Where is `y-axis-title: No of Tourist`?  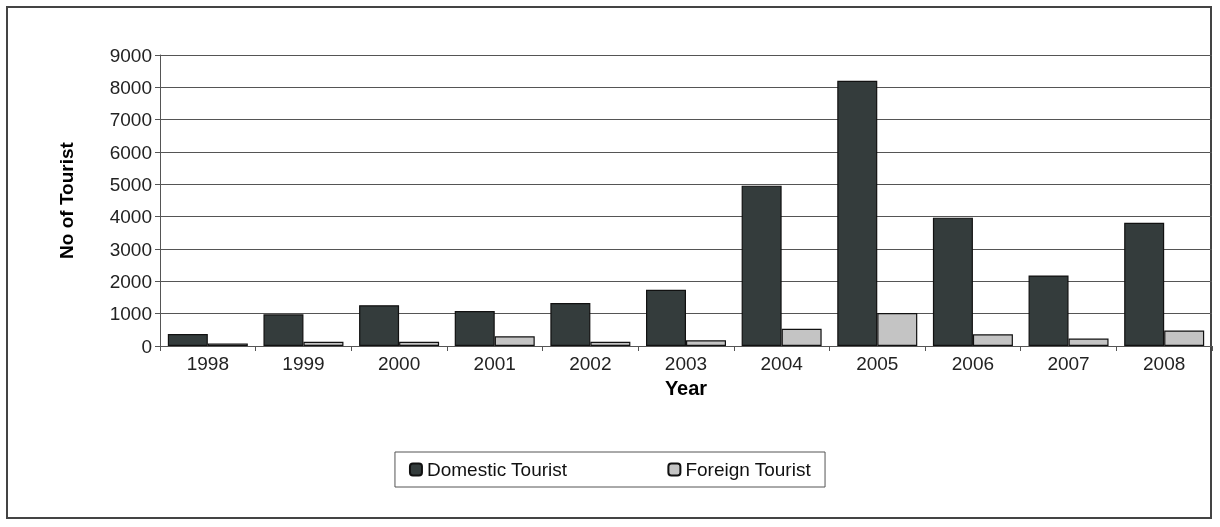 y-axis-title: No of Tourist is located at coordinates (66, 200).